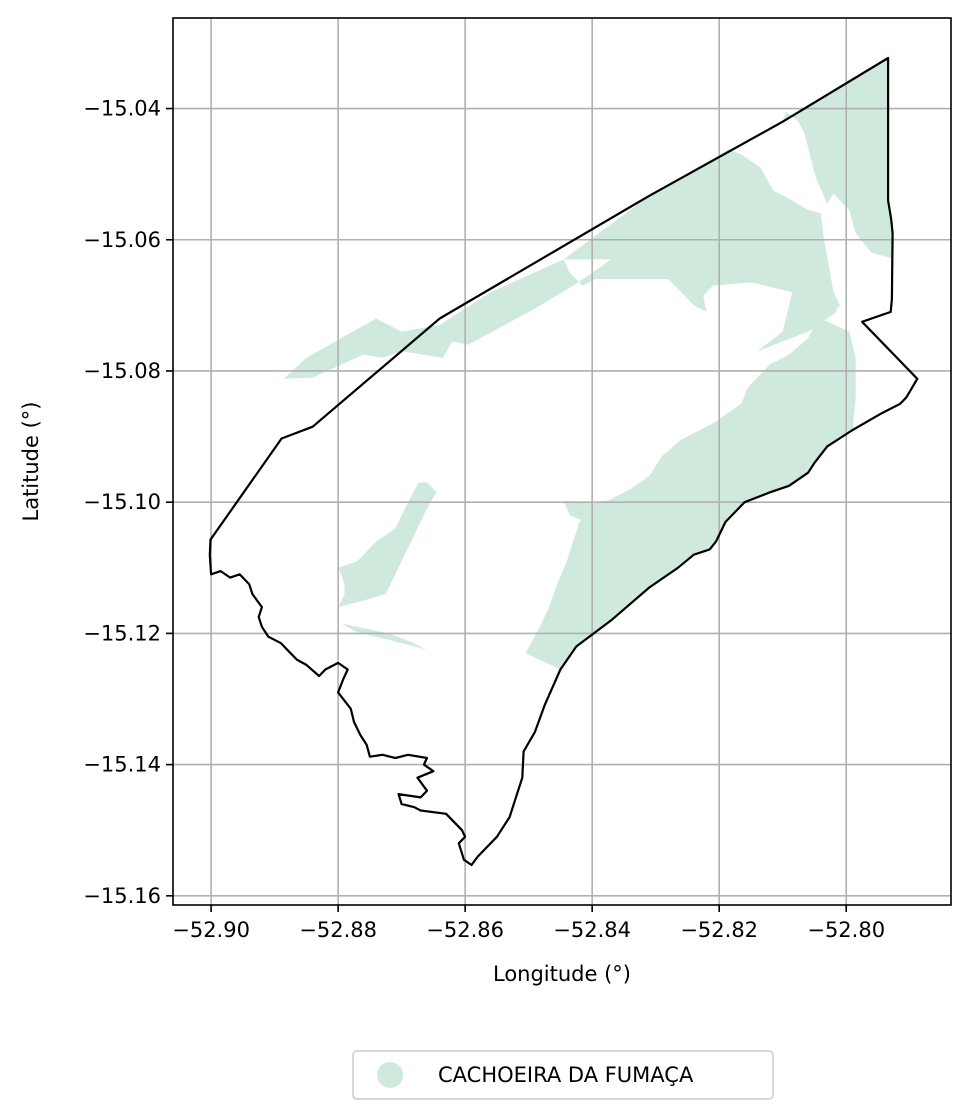 This screenshot has height=1119, width=971. What do you see at coordinates (122, 240) in the screenshot?
I see `y-tick-label: −15.06` at bounding box center [122, 240].